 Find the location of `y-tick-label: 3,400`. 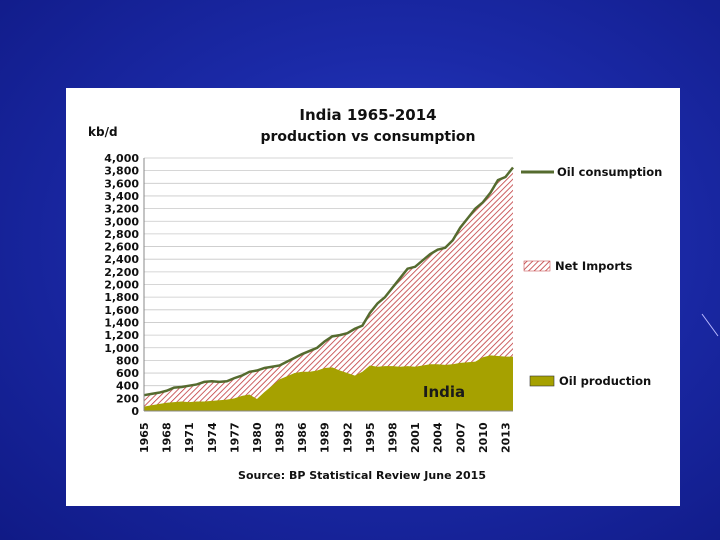

y-tick-label: 3,400 is located at coordinates (121, 196).